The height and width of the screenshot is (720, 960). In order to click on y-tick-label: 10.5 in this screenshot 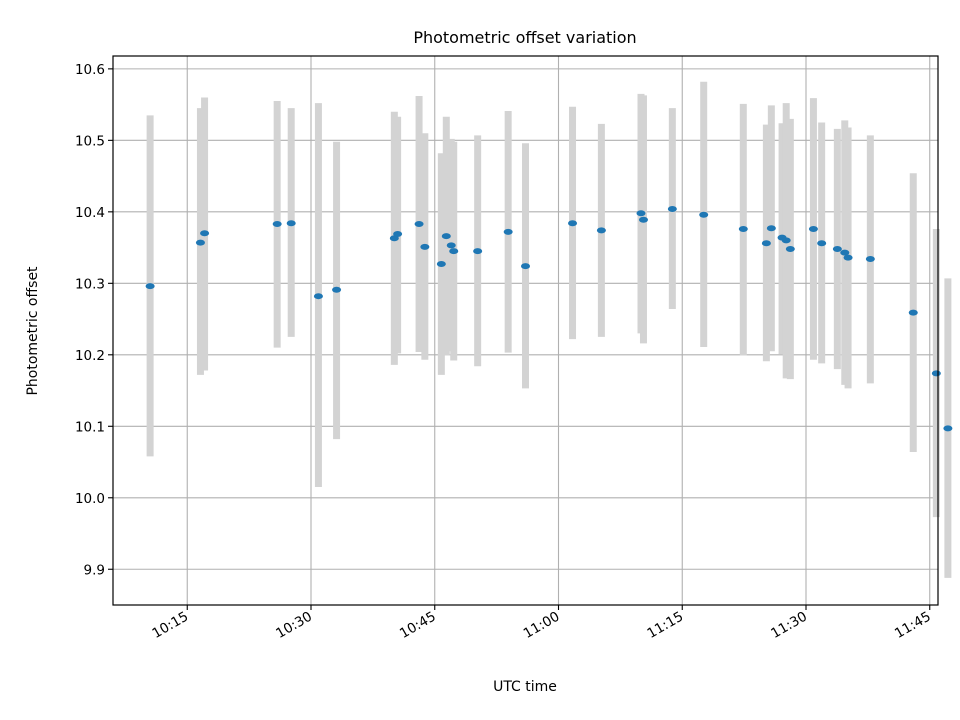, I will do `click(90, 141)`.